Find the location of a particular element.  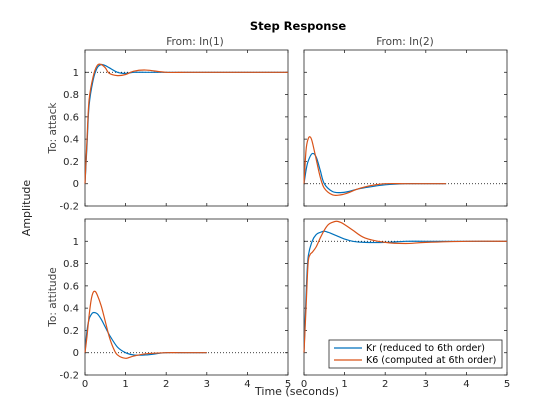

row-title-attitude: To: attitude is located at coordinates (53, 297).